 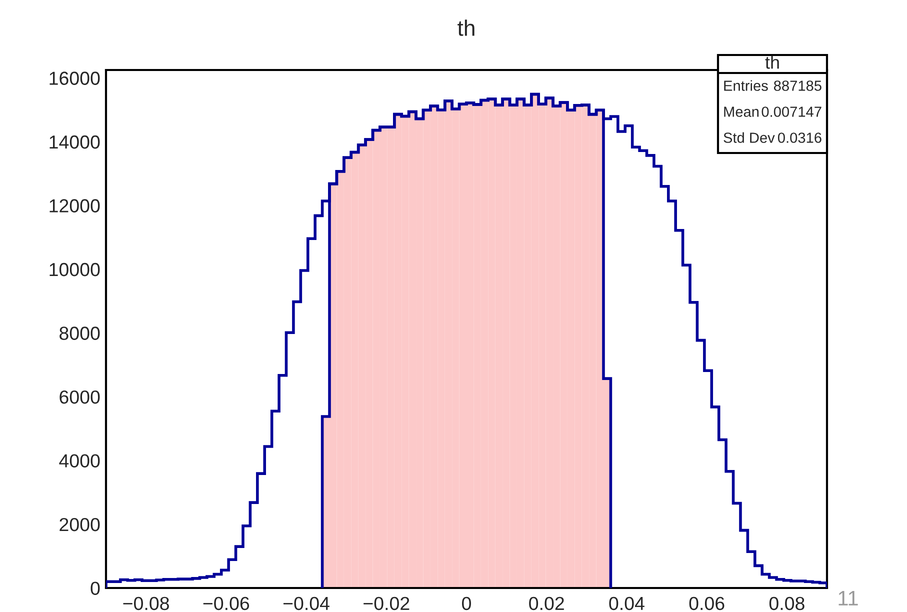 I want to click on x-tick-label: 0.04, so click(x=626, y=603).